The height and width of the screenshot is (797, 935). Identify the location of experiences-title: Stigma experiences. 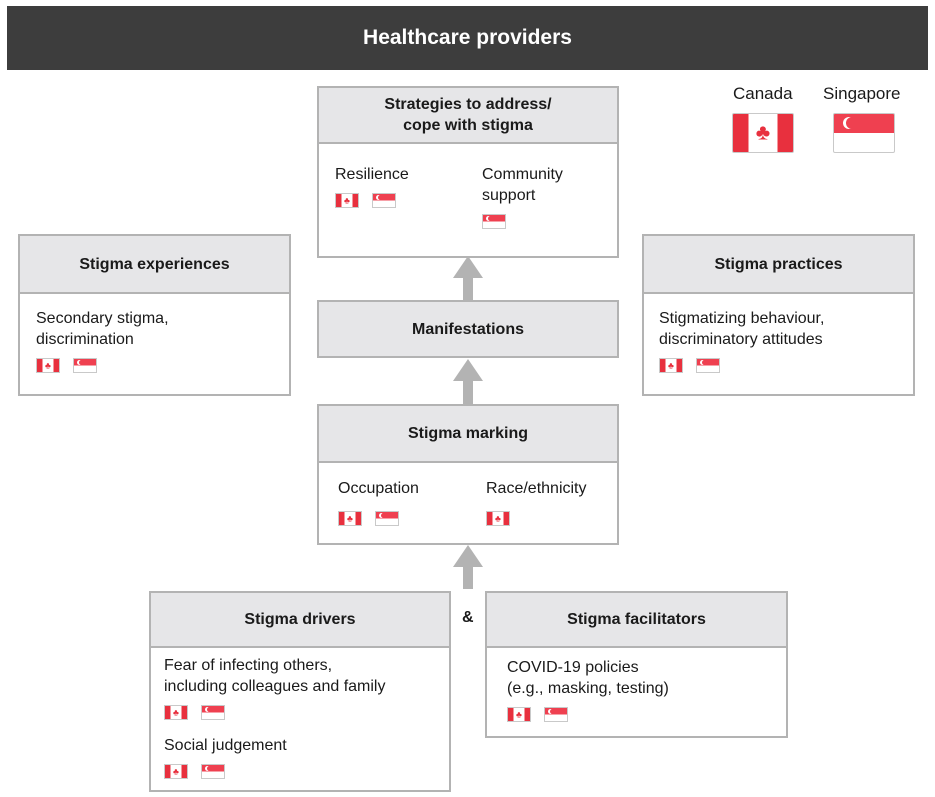
(154, 265).